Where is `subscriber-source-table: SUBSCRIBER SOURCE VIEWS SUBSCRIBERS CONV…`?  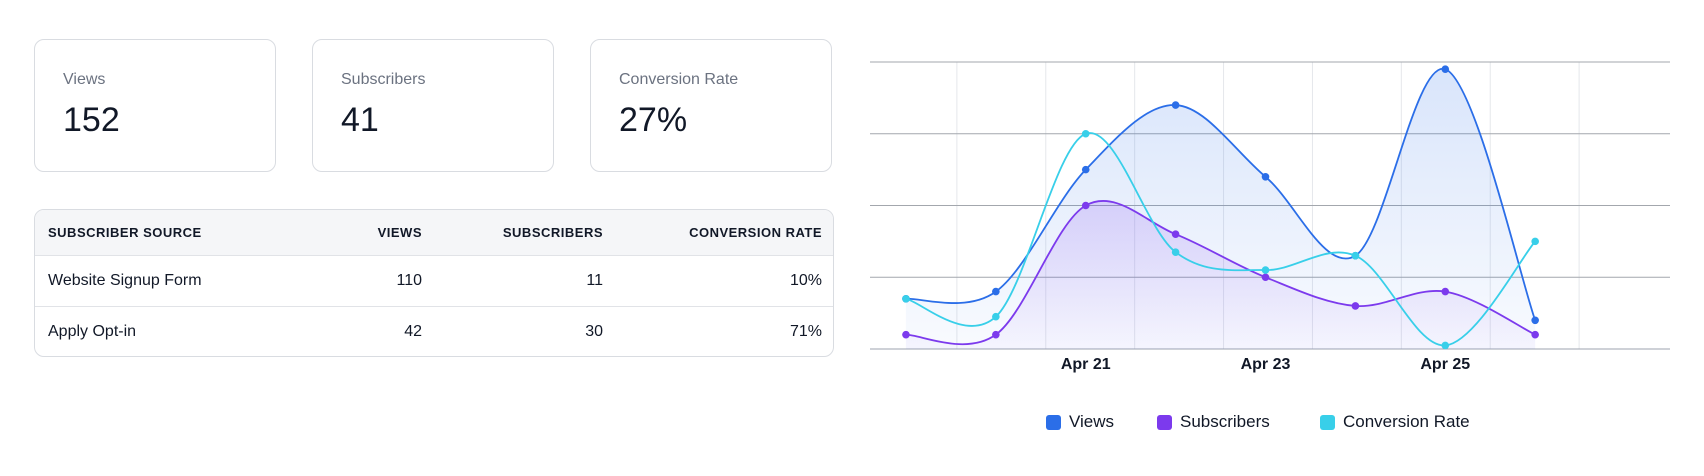
subscriber-source-table: SUBSCRIBER SOURCE VIEWS SUBSCRIBERS CONV… is located at coordinates (434, 283).